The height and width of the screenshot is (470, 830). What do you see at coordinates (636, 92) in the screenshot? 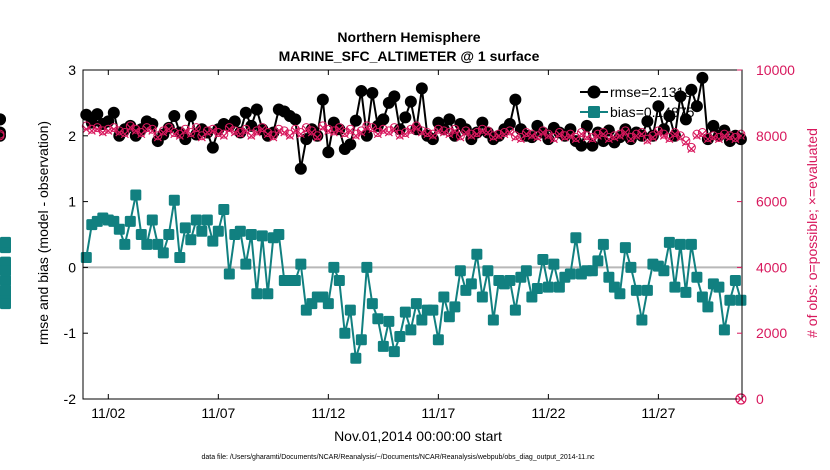
I see `legend-item-rmse: rmse=2.1318` at bounding box center [636, 92].